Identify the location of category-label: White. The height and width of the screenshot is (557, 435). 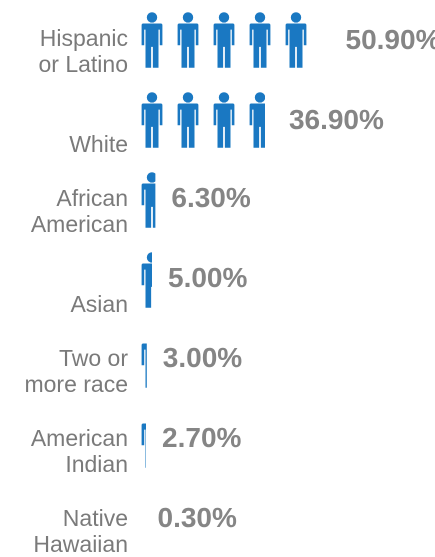
(64, 144).